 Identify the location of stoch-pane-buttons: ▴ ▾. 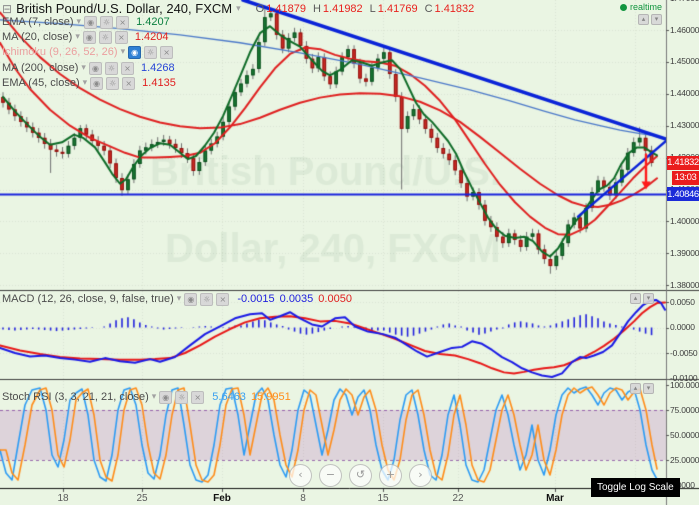
(642, 388).